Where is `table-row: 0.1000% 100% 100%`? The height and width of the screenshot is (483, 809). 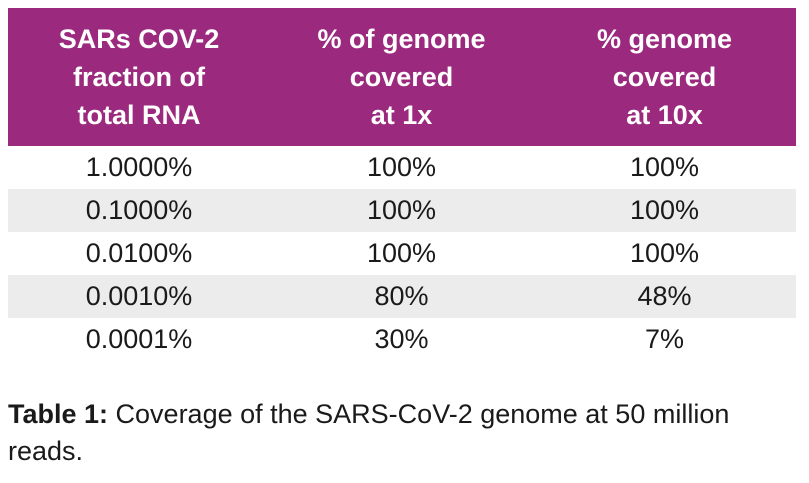
table-row: 0.1000% 100% 100% is located at coordinates (402, 210).